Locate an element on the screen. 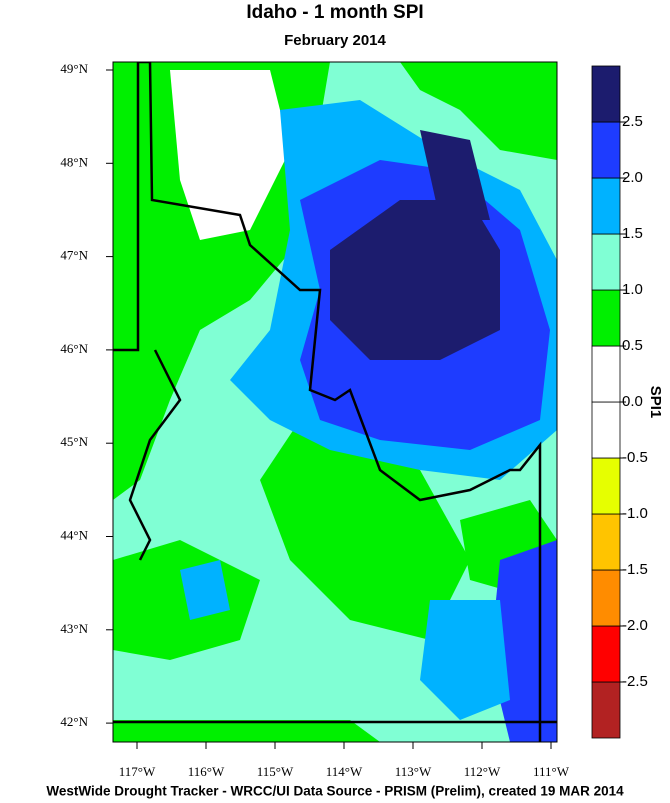 This screenshot has width=670, height=803. map-subtitle: February 2014 is located at coordinates (335, 40).